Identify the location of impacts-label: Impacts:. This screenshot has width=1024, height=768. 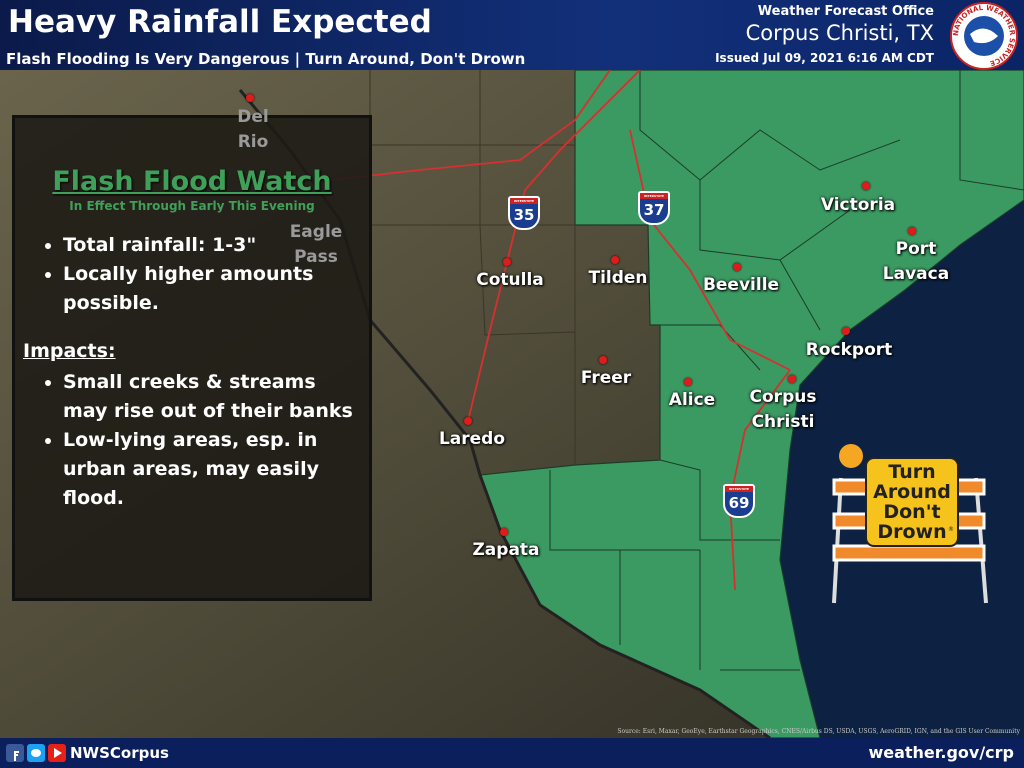
(69, 351).